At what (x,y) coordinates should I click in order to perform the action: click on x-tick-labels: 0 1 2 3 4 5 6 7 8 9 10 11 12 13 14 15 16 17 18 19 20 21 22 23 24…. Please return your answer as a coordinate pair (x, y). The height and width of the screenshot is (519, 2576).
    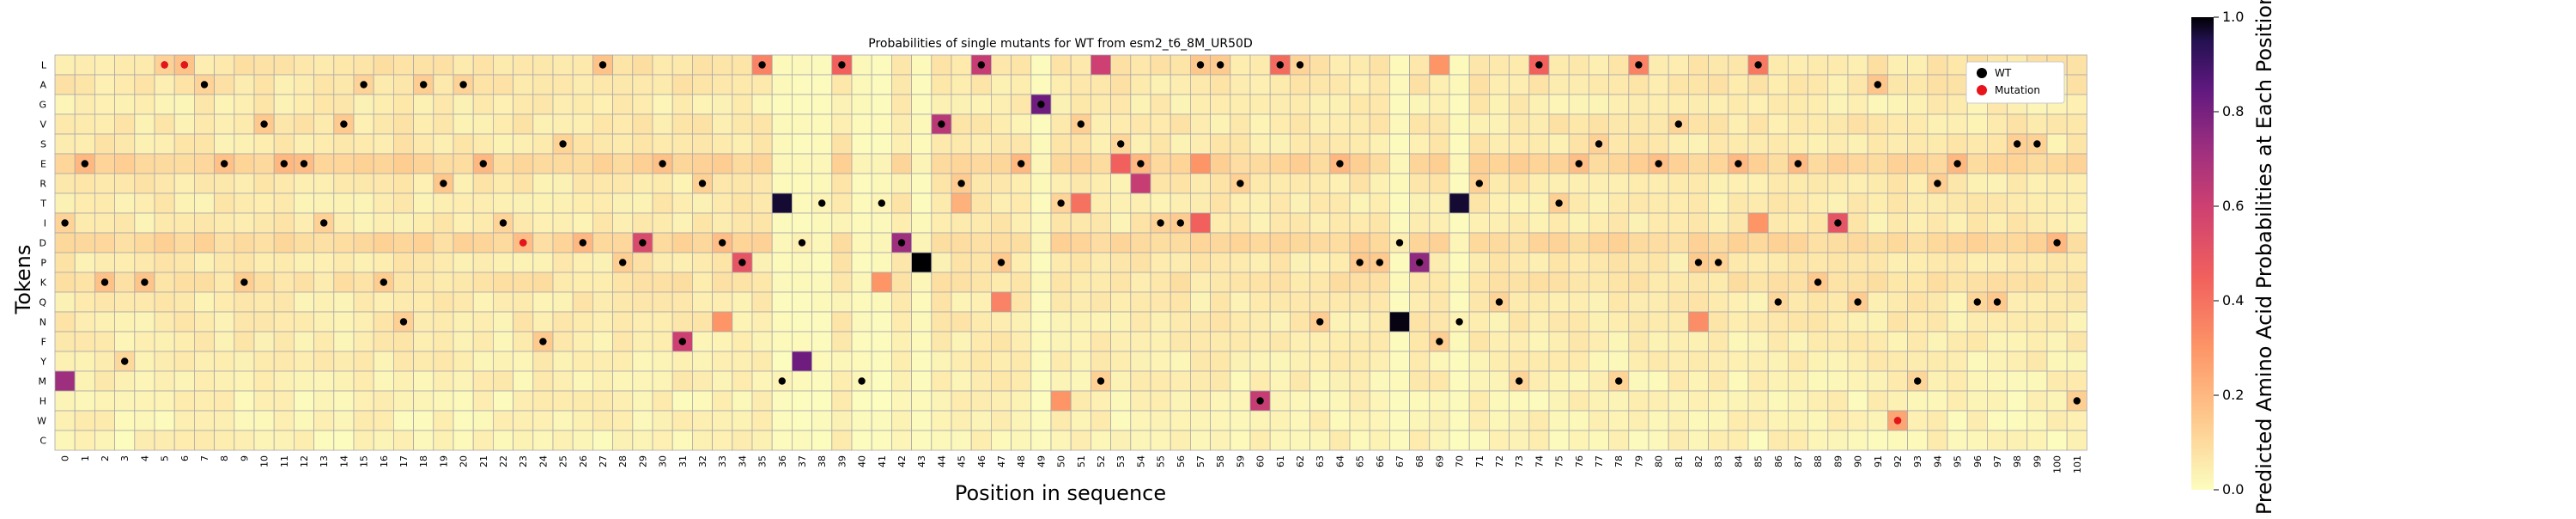
    Looking at the image, I should click on (1071, 464).